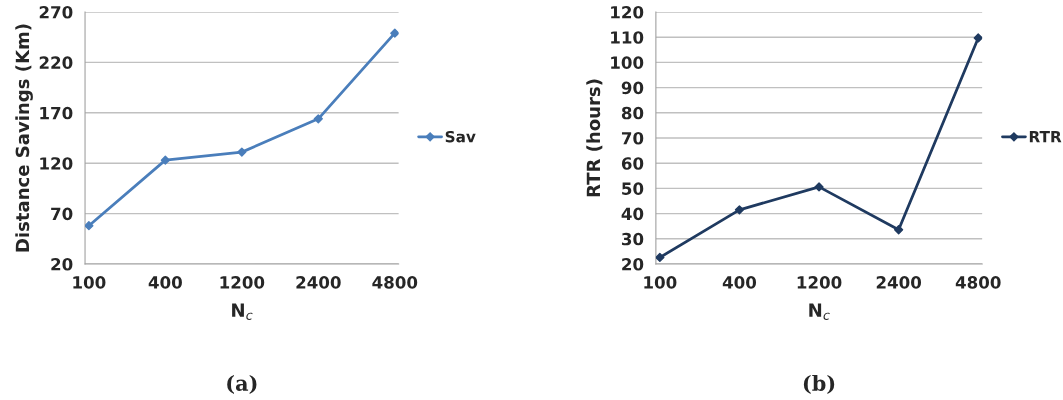 The width and height of the screenshot is (1063, 400). Describe the element at coordinates (819, 384) in the screenshot. I see `text: (b)` at that location.